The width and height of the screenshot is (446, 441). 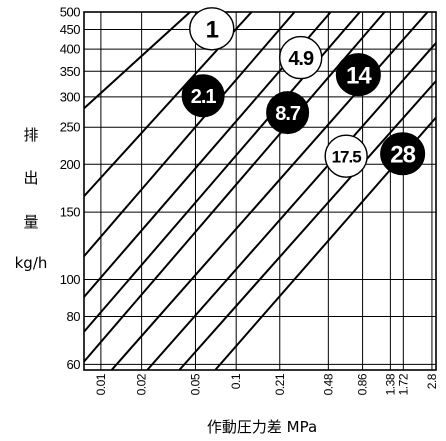 I want to click on series-label-text: 1, so click(x=212, y=29).